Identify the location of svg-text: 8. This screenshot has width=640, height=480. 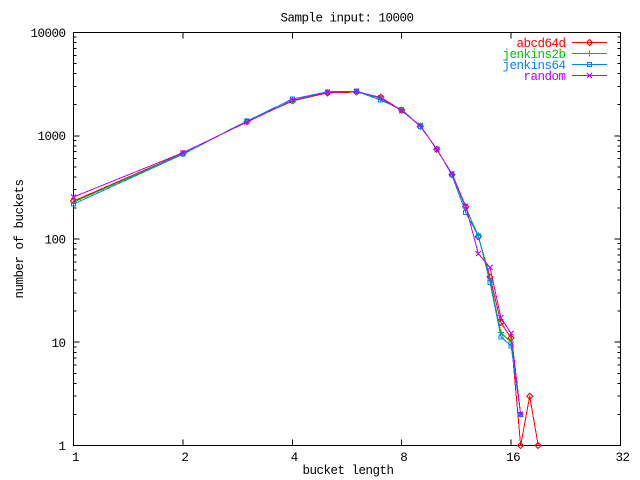
(403, 458).